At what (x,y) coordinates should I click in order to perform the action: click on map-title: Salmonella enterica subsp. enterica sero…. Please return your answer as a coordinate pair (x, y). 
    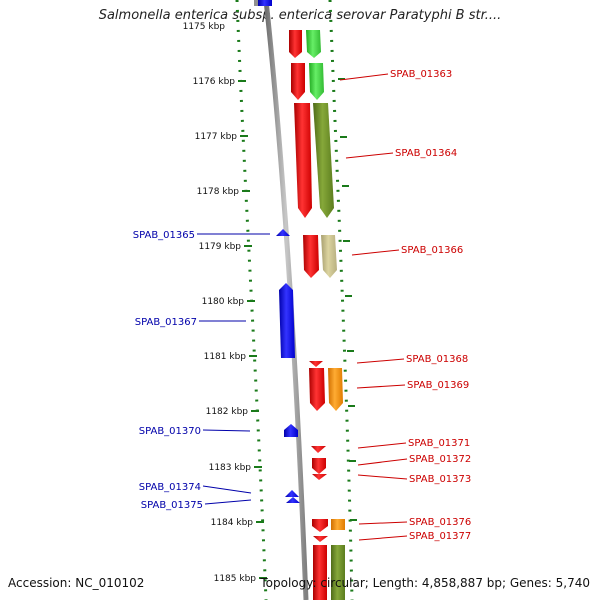
    Looking at the image, I should click on (300, 15).